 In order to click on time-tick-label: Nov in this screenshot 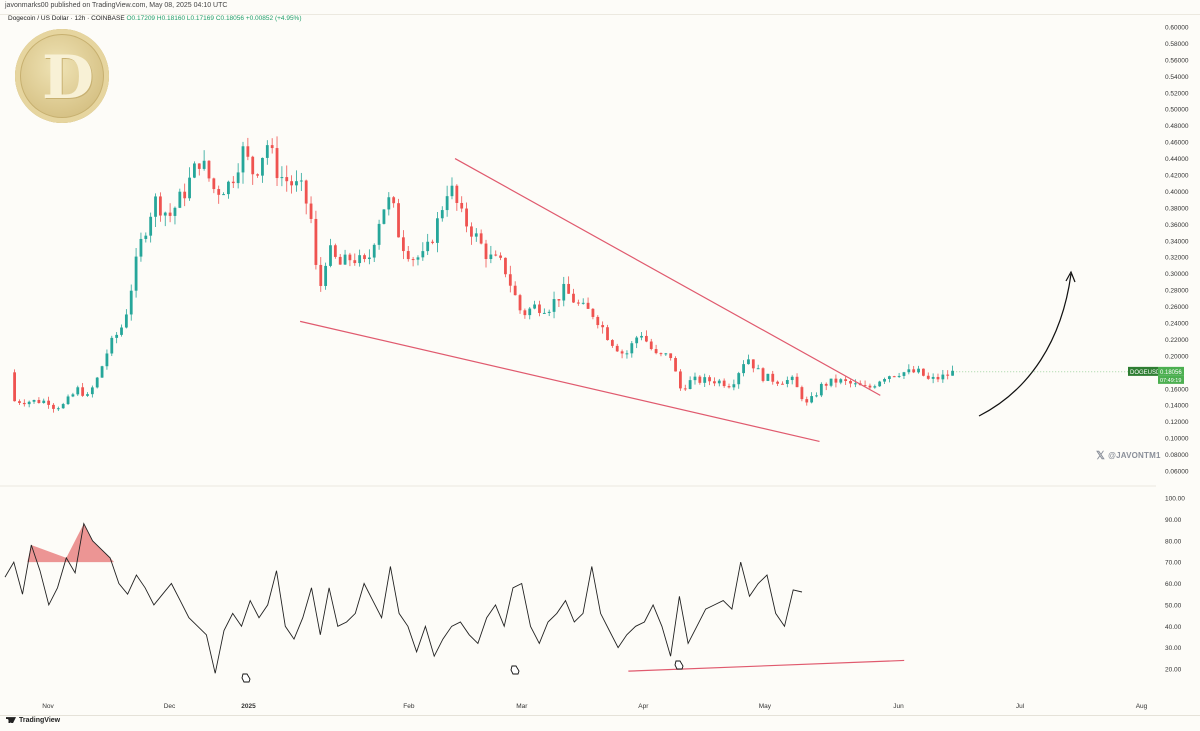, I will do `click(48, 706)`.